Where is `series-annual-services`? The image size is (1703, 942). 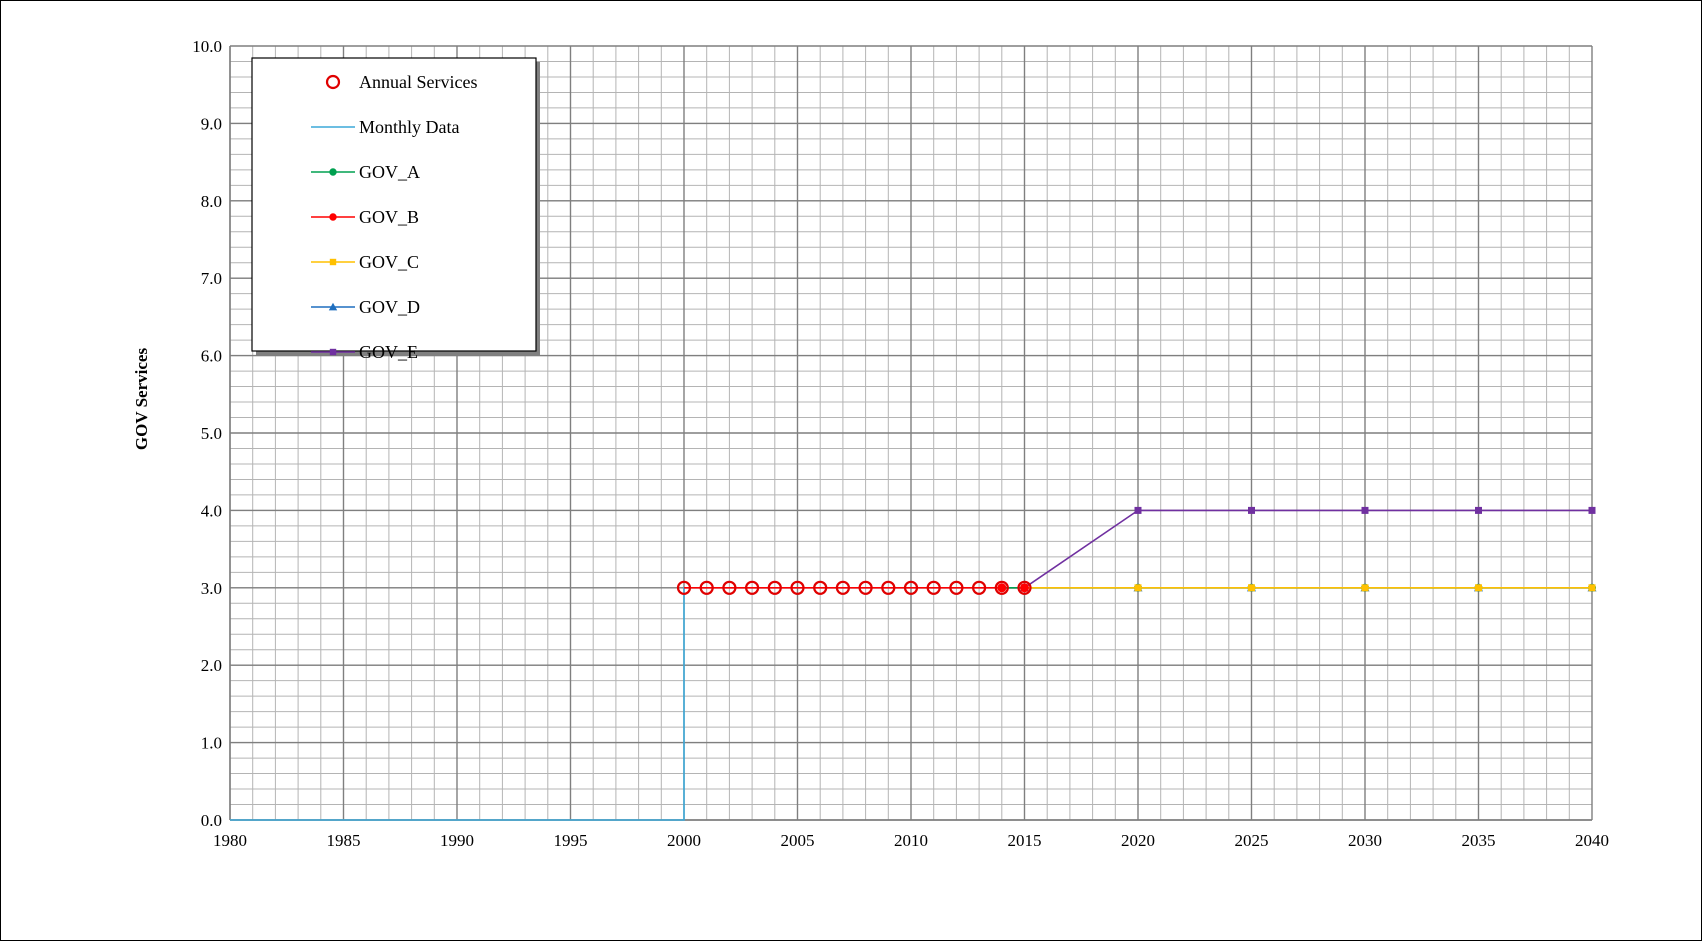 series-annual-services is located at coordinates (854, 587).